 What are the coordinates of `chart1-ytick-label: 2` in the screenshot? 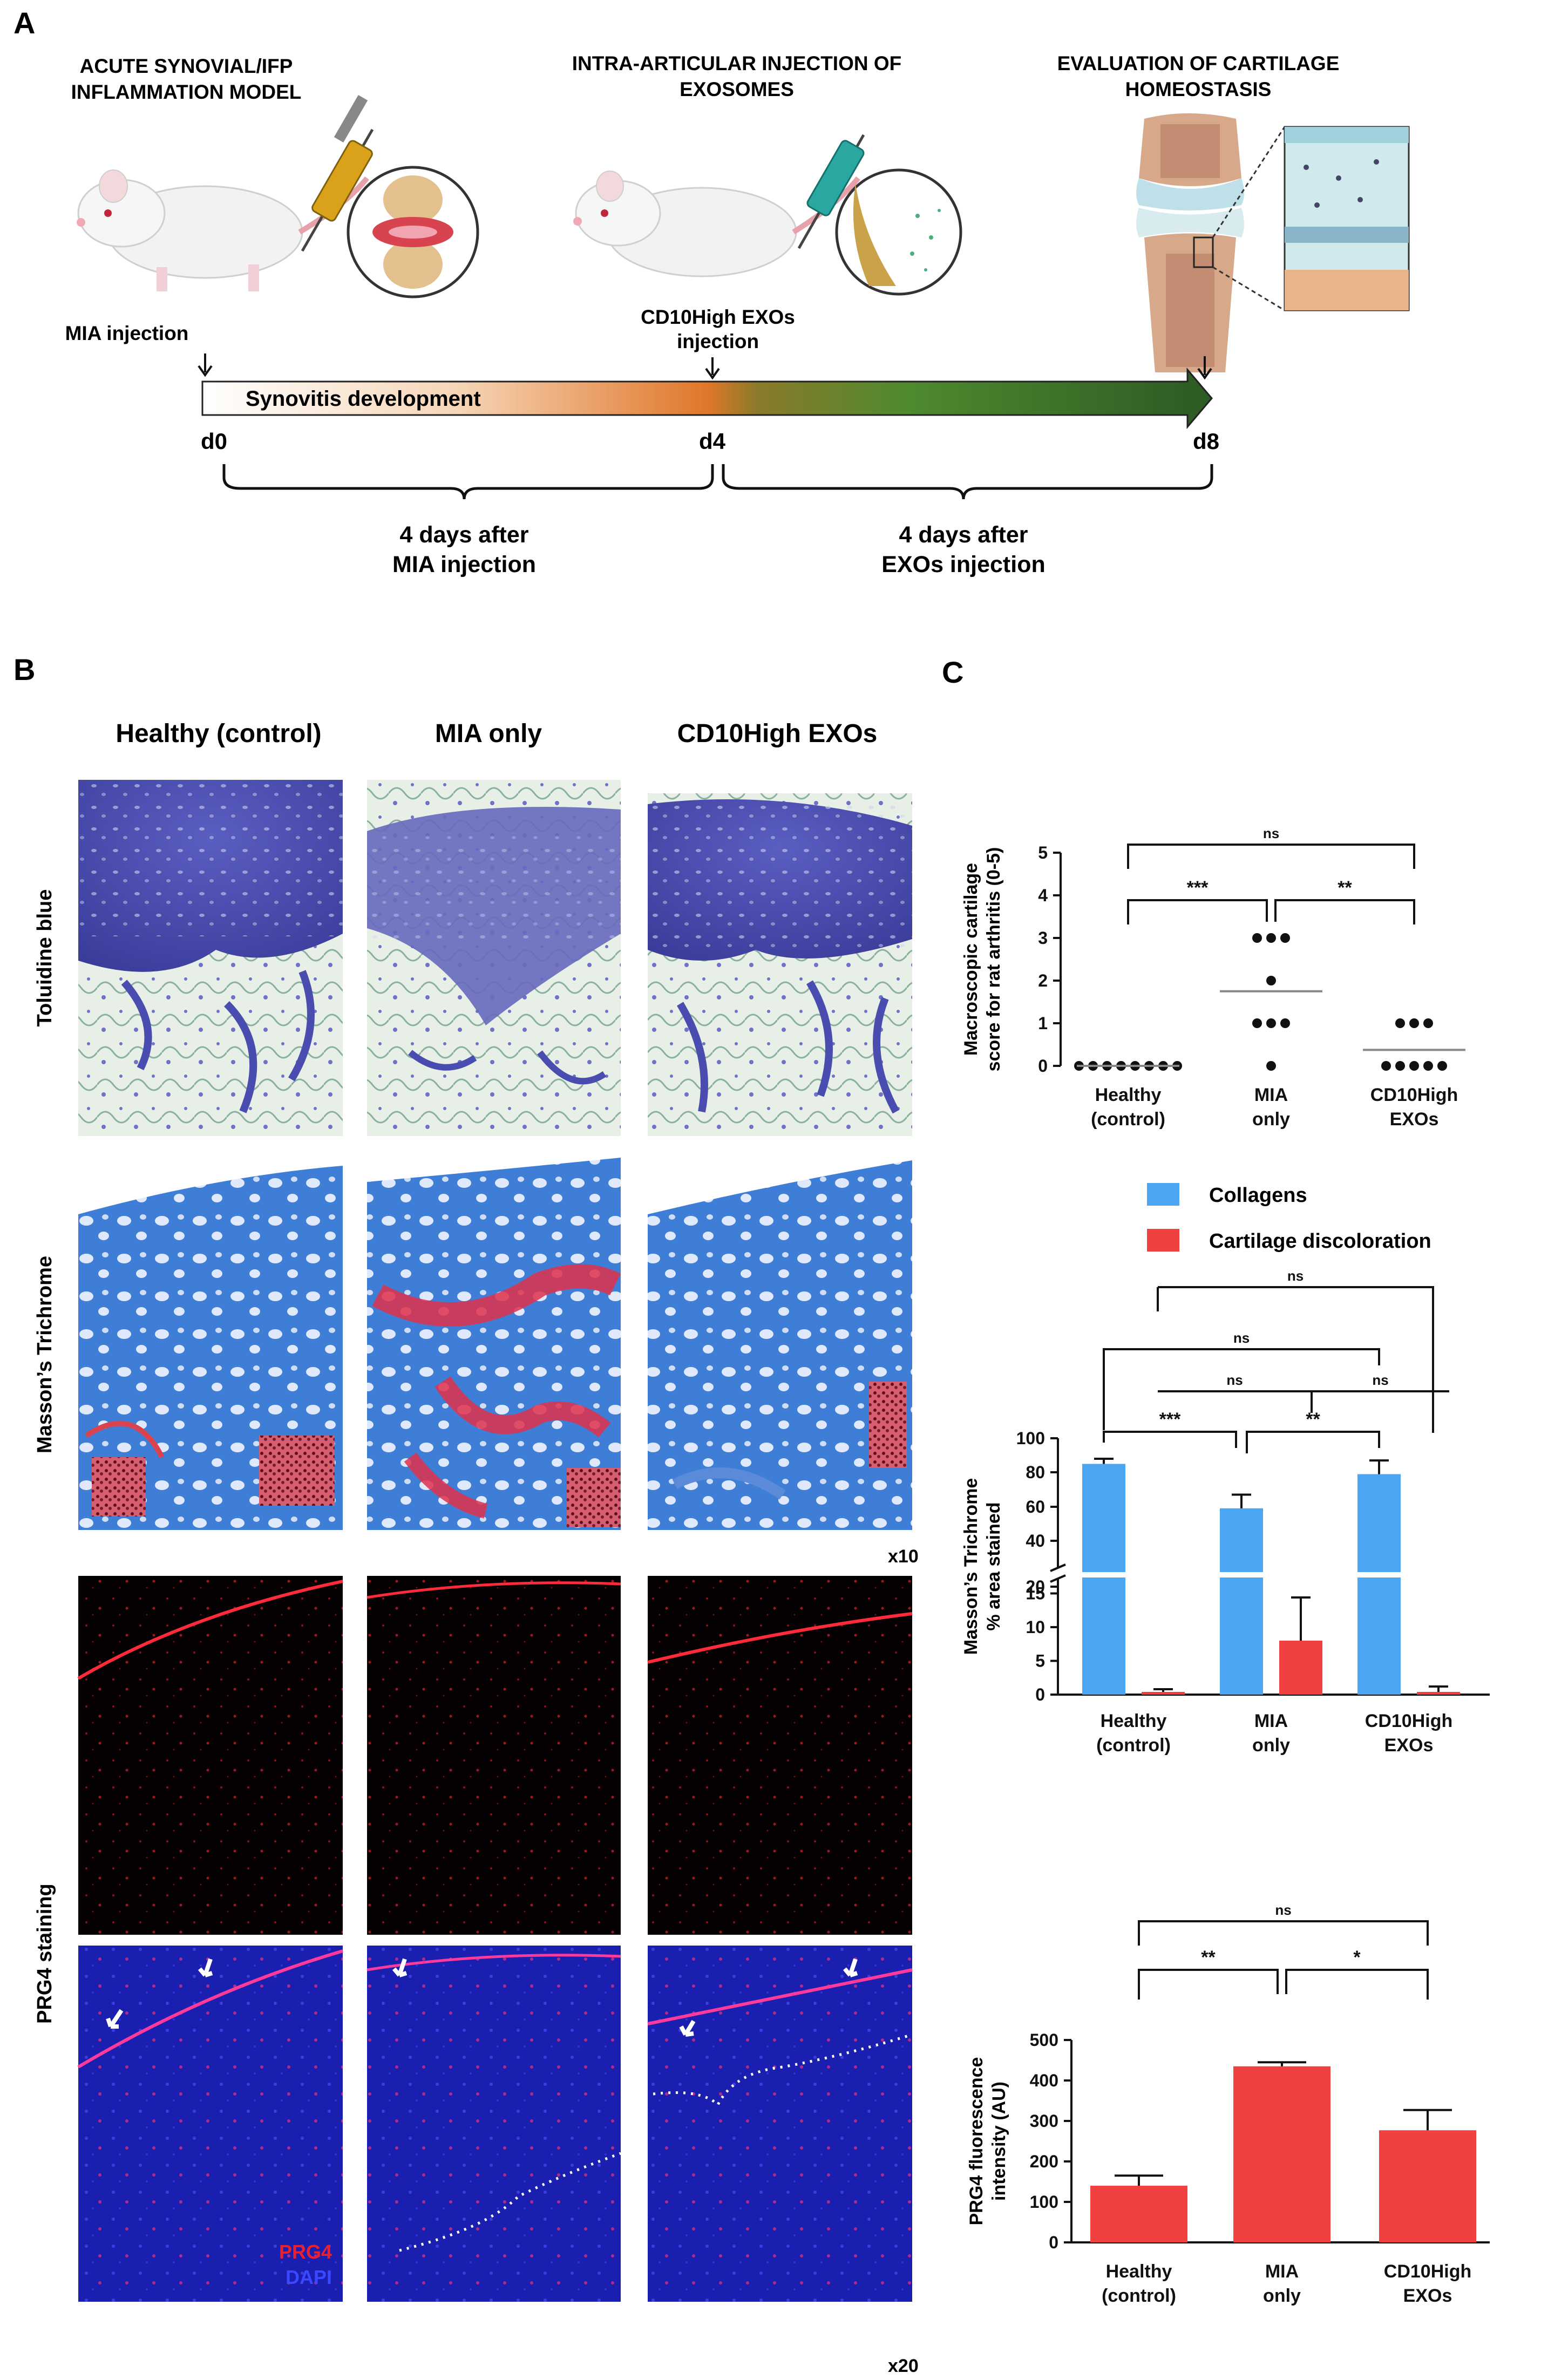 It's located at (1043, 980).